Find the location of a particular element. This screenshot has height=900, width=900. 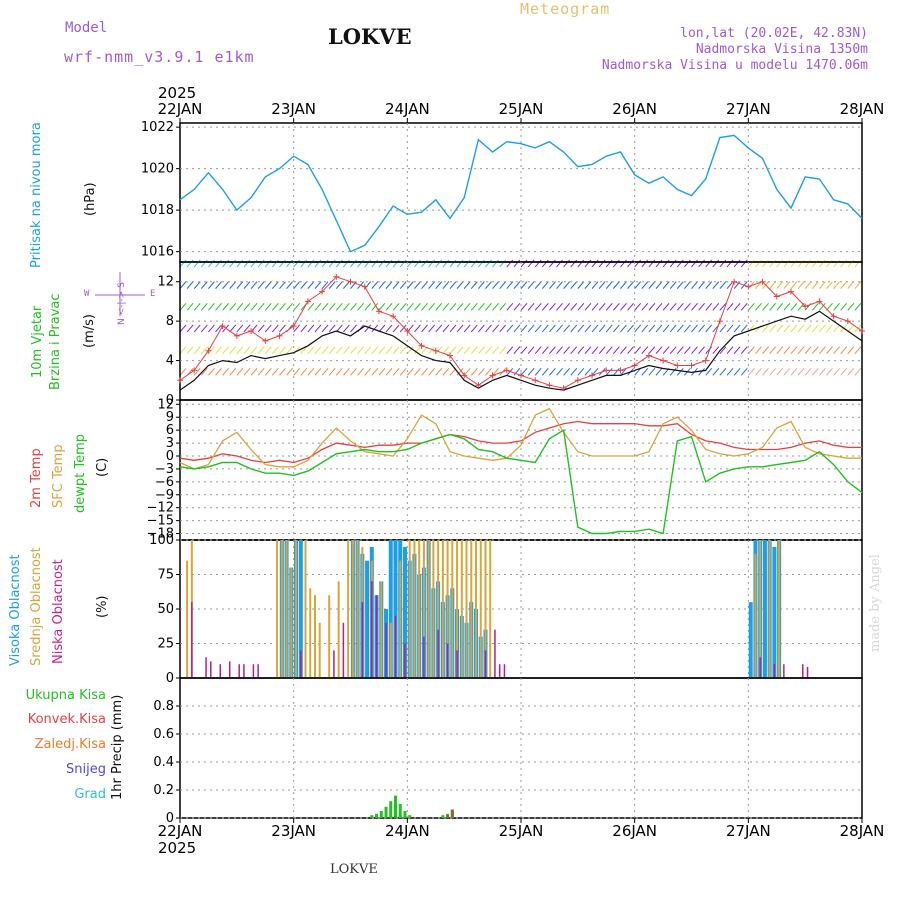

tick-label-temperature: 3 is located at coordinates (170, 443).